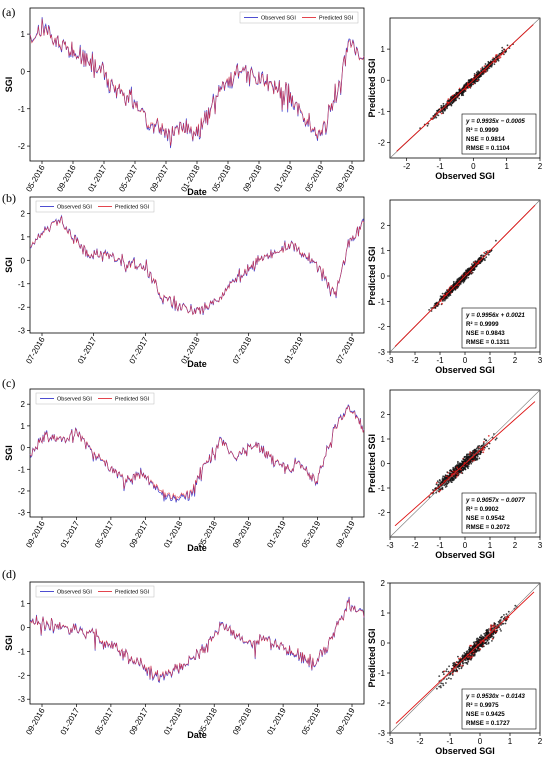 The height and width of the screenshot is (758, 550). I want to click on x-tick-label: 01-2018, so click(173, 534).